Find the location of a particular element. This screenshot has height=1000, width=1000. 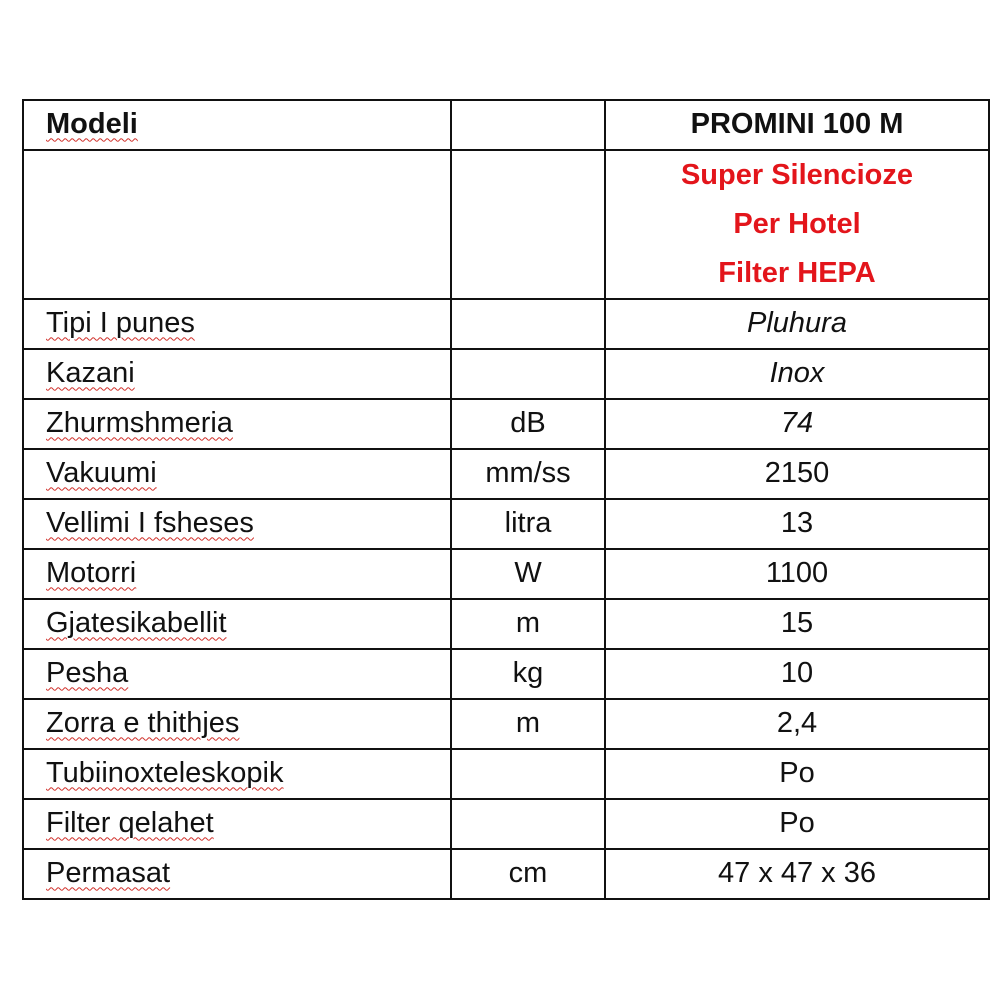

table-row: Zhurmshmeria dB 74 is located at coordinates (506, 424).